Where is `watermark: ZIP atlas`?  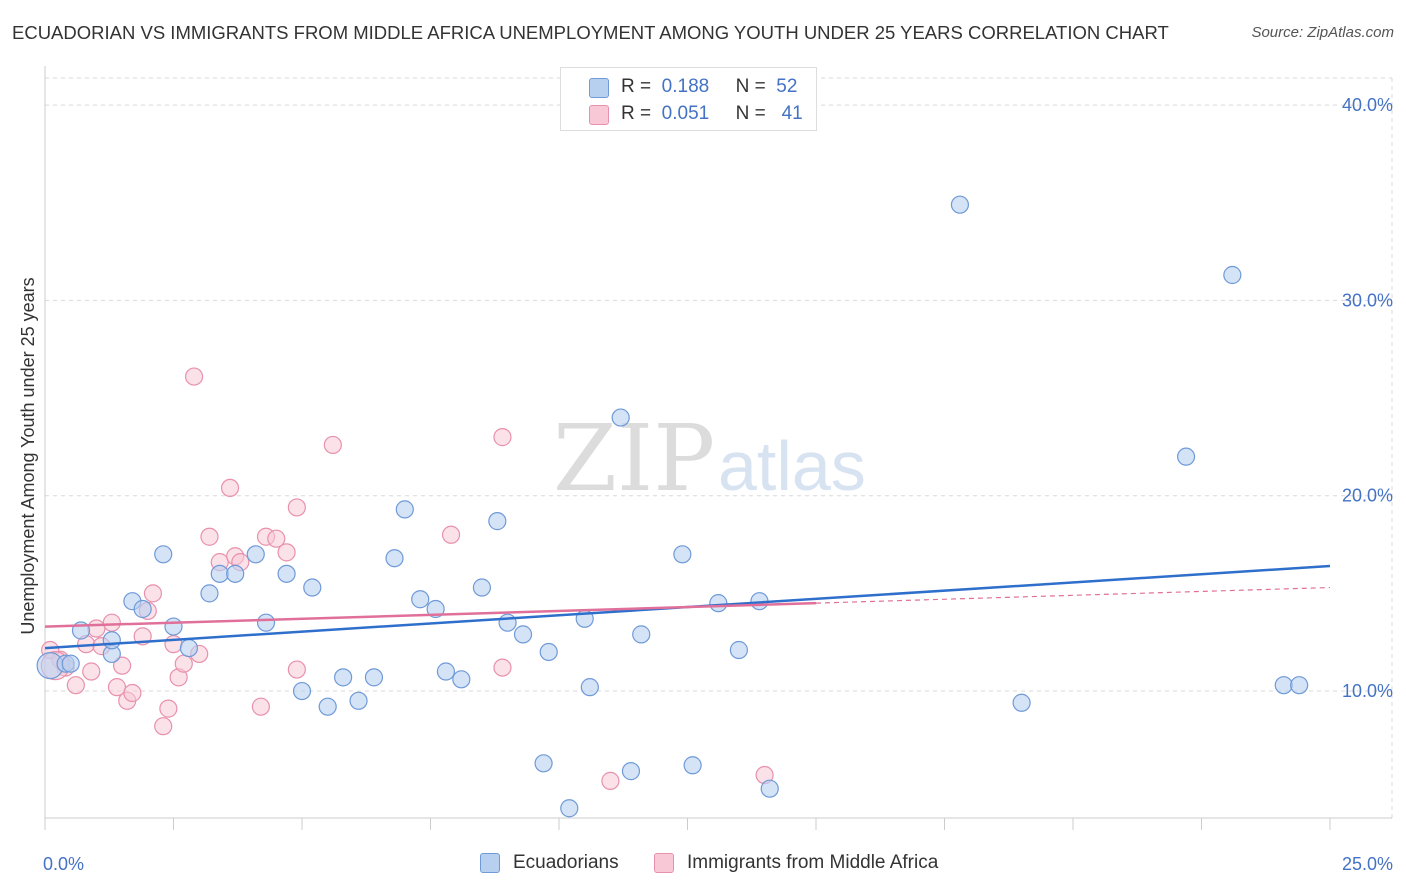 watermark: ZIP atlas is located at coordinates (709, 458).